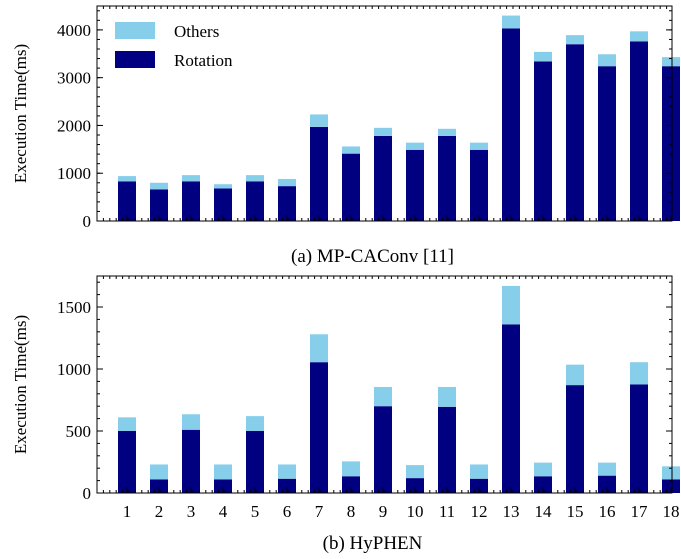 Image resolution: width=681 pixels, height=559 pixels. What do you see at coordinates (74, 30) in the screenshot?
I see `y-tick-label: 4000` at bounding box center [74, 30].